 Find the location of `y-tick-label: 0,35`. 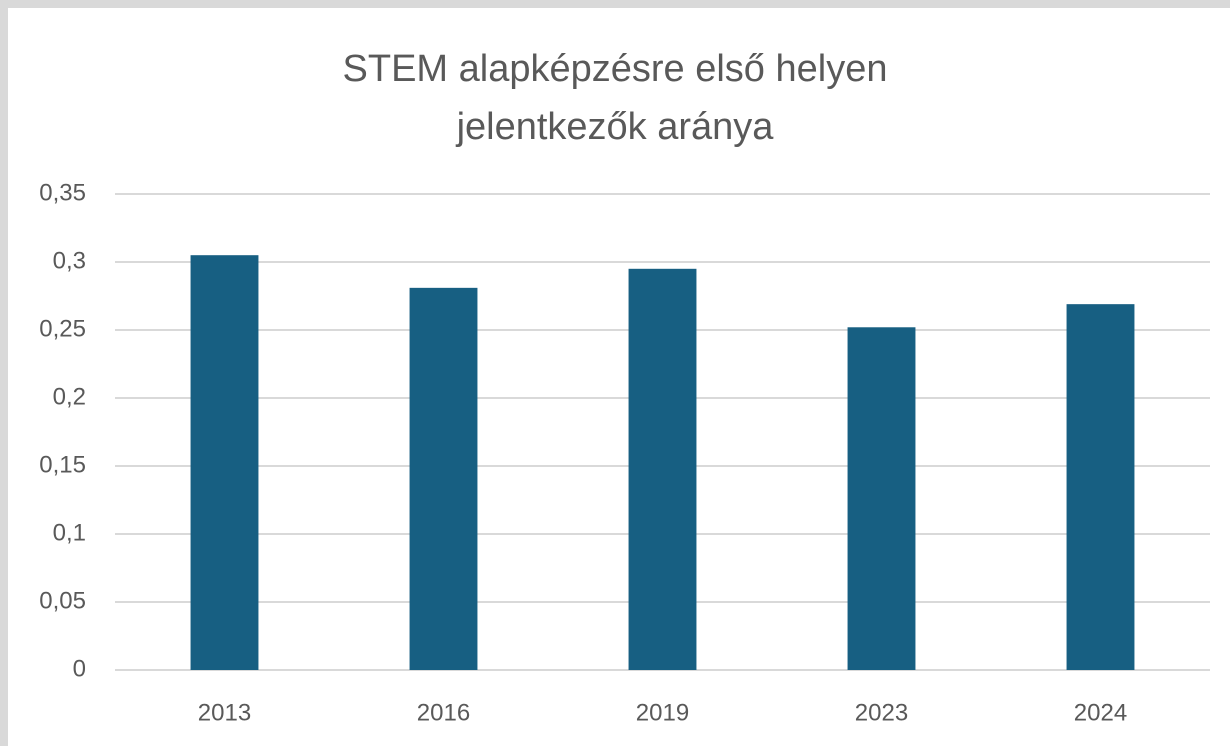

y-tick-label: 0,35 is located at coordinates (62, 192).